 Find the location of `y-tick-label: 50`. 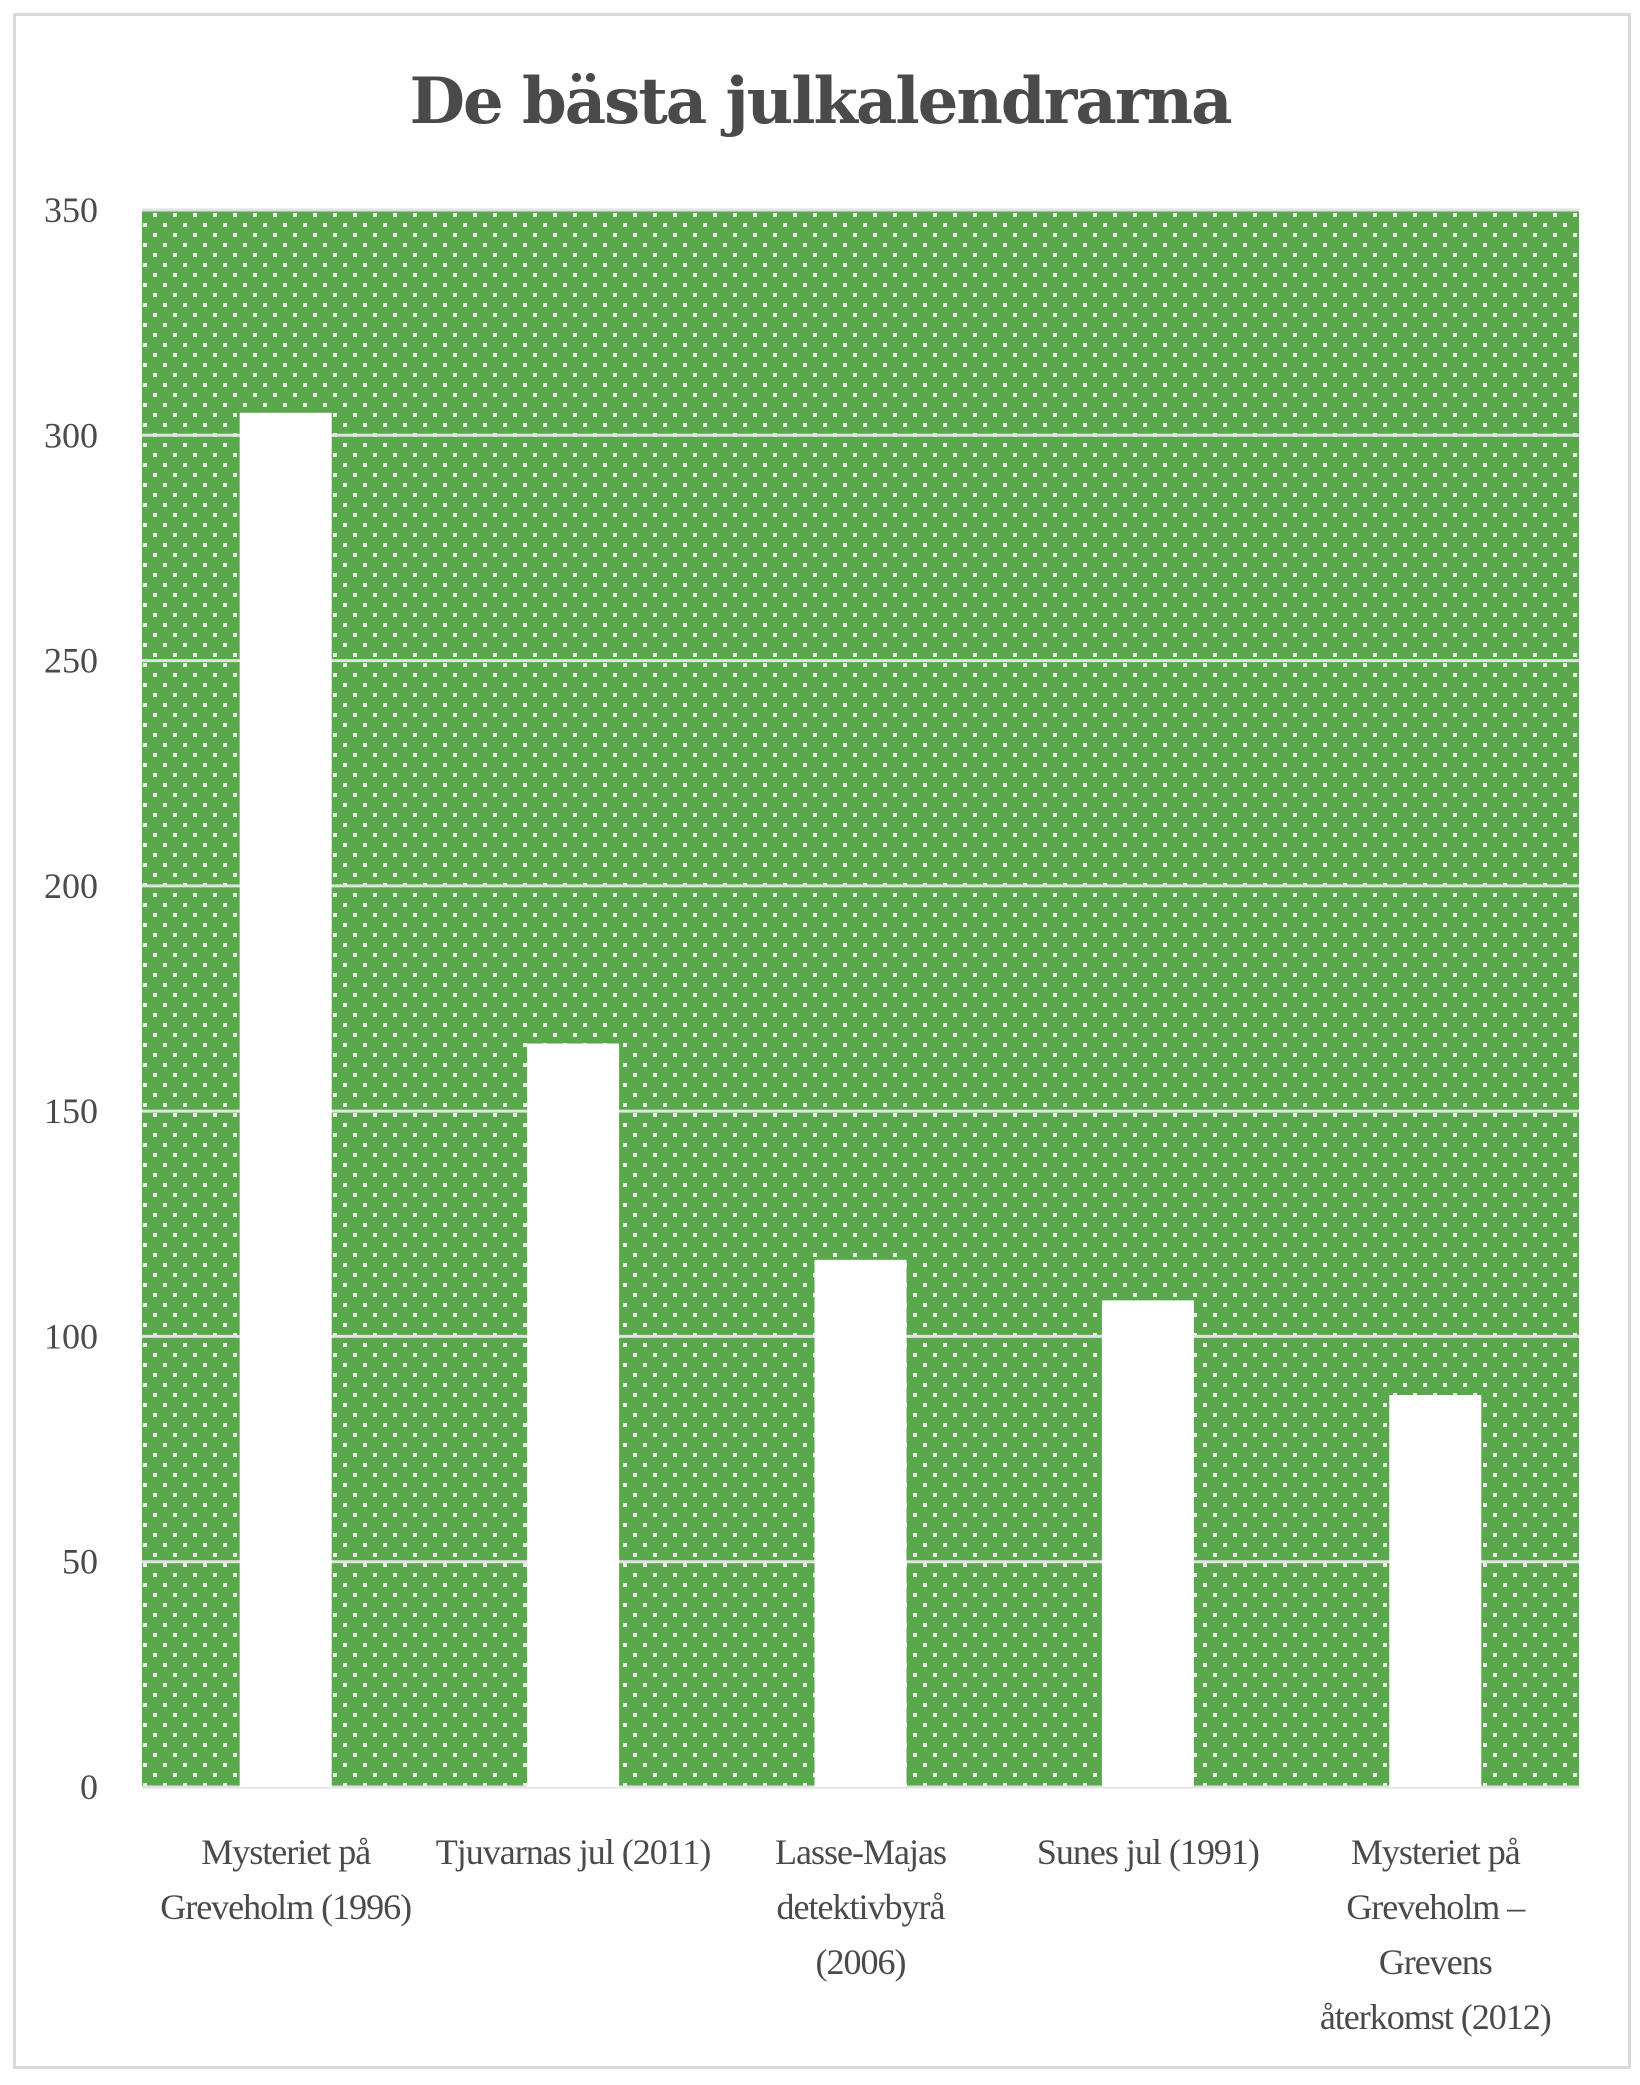

y-tick-label: 50 is located at coordinates (80, 1562).